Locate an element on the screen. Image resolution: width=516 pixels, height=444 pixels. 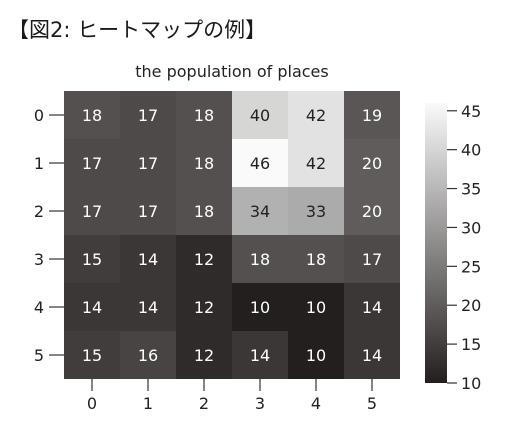
x-tick-label: 5 is located at coordinates (372, 403).